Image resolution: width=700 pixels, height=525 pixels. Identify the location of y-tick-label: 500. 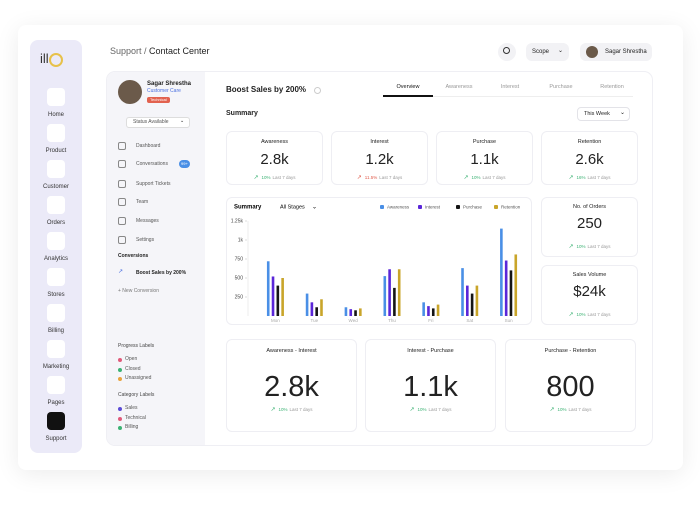
(239, 278).